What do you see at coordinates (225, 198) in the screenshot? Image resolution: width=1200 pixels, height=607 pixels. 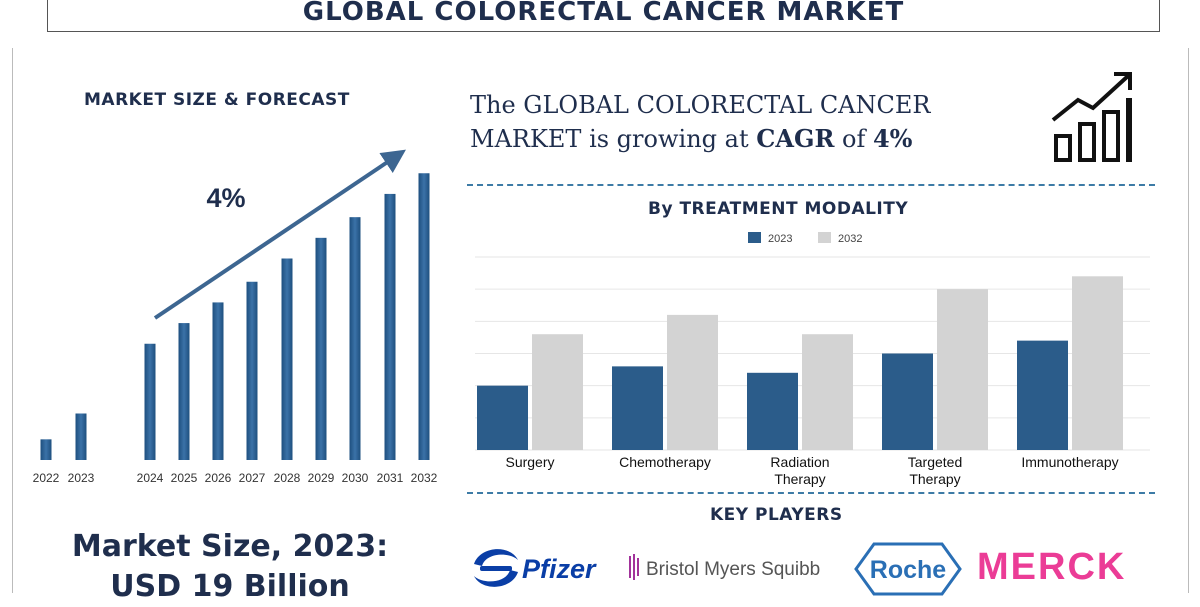 I see `cagr-annotation: 4%` at bounding box center [225, 198].